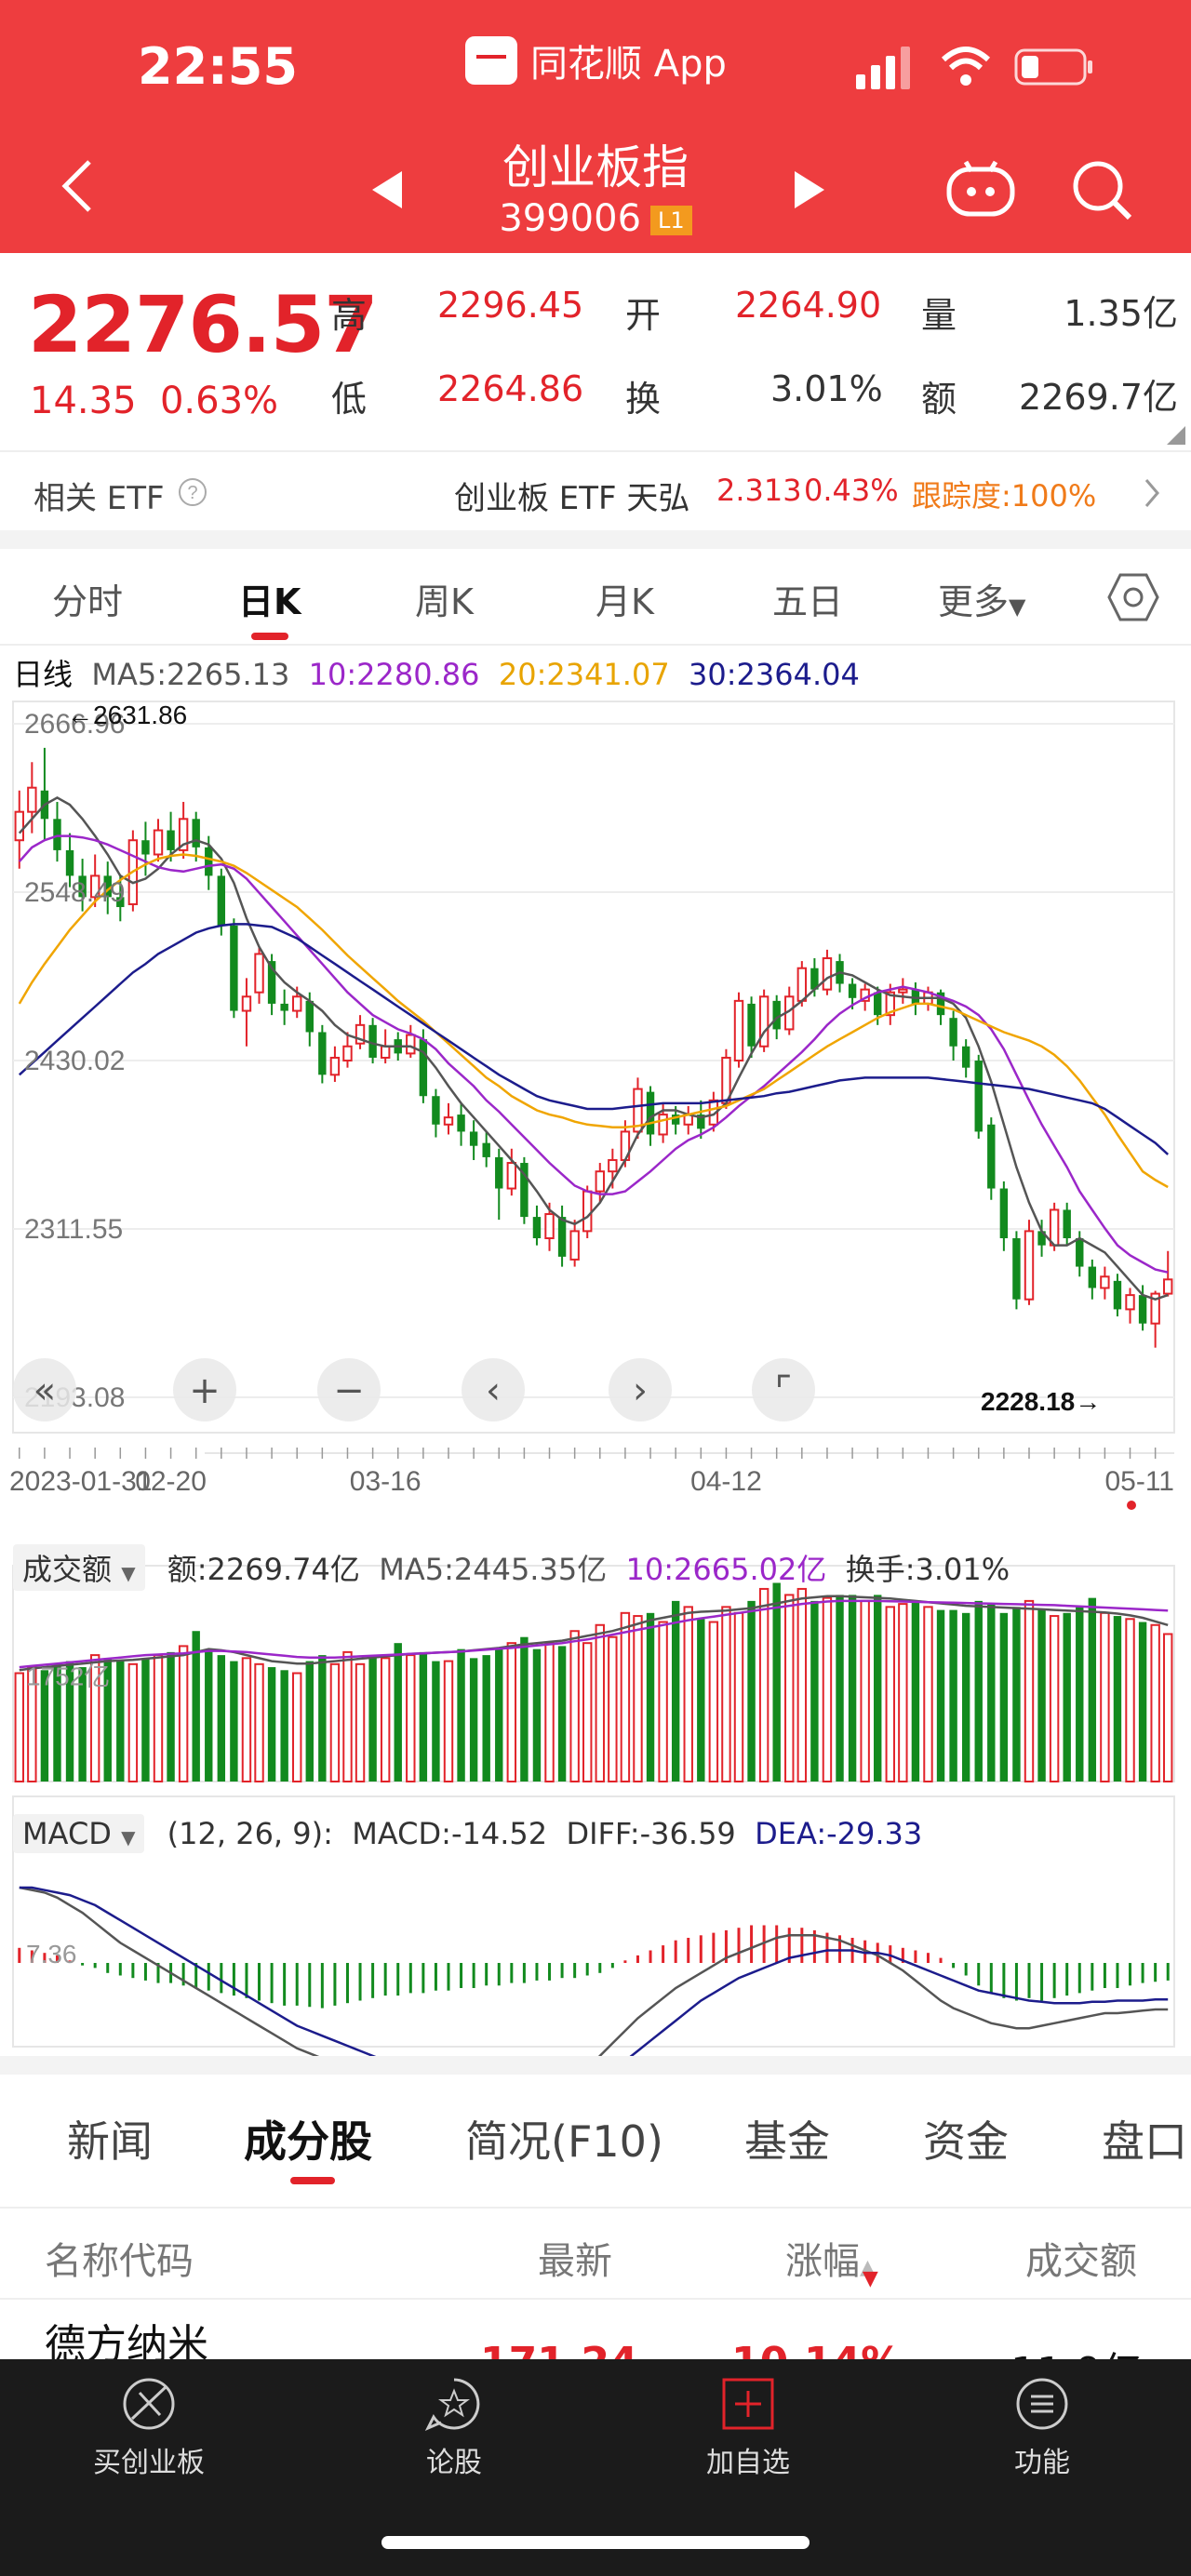 This screenshot has width=1191, height=2576. Describe the element at coordinates (643, 315) in the screenshot. I see `open-label: 开` at that location.